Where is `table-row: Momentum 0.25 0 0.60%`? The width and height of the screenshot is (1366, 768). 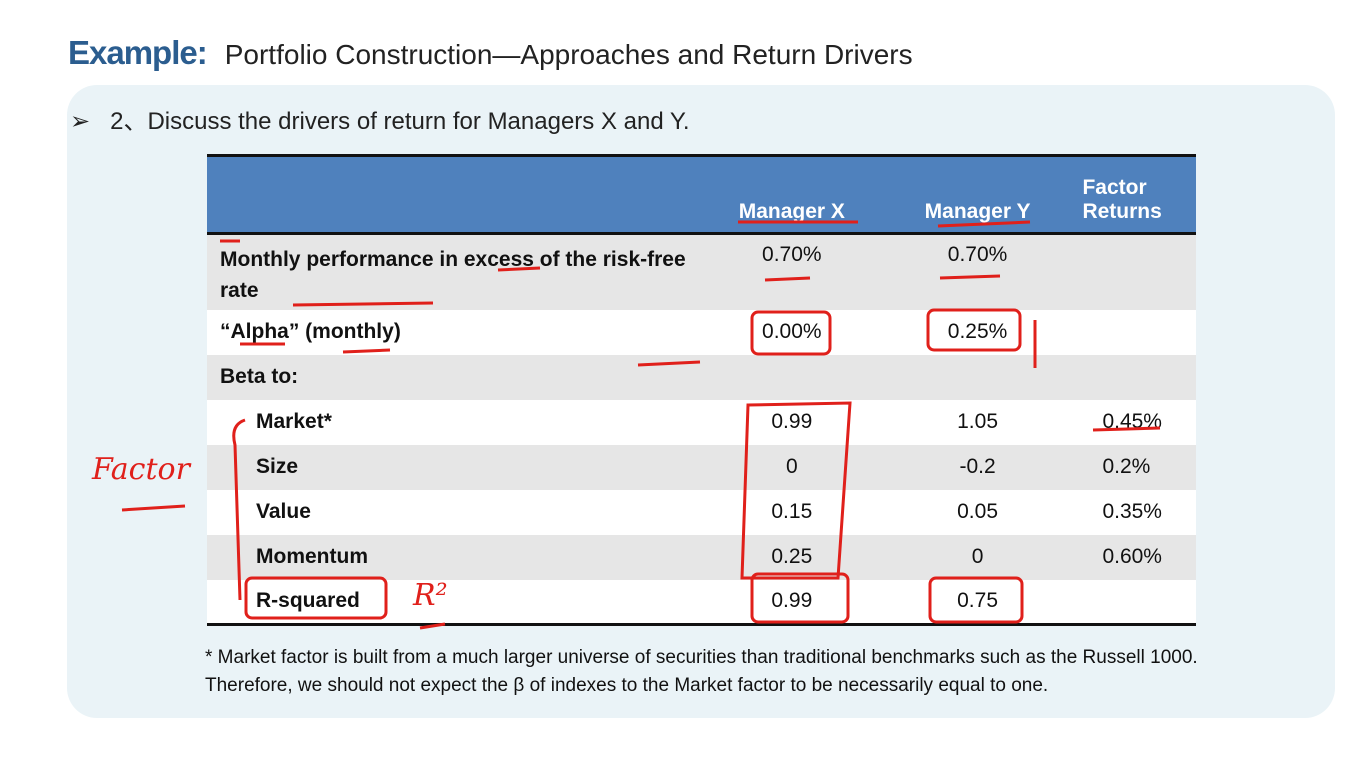 table-row: Momentum 0.25 0 0.60% is located at coordinates (701, 557).